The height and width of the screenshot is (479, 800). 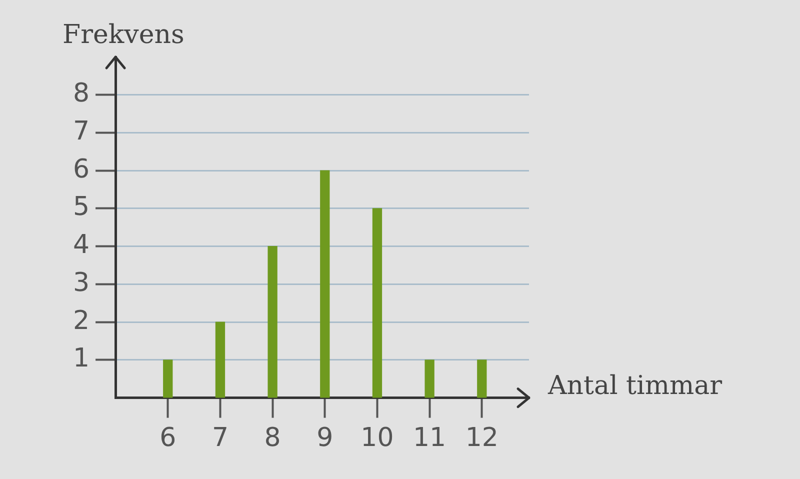 What do you see at coordinates (81, 359) in the screenshot?
I see `y-tick-label: 1` at bounding box center [81, 359].